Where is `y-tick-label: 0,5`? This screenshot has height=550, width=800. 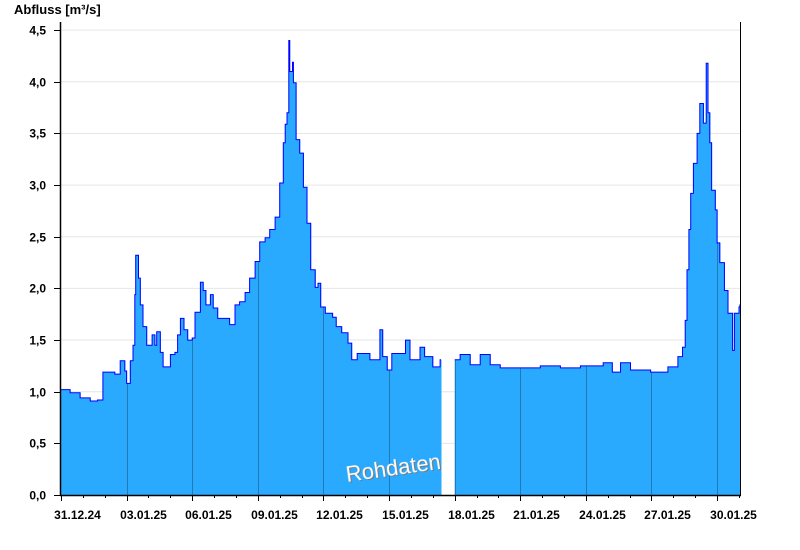
y-tick-label: 0,5 is located at coordinates (37, 444).